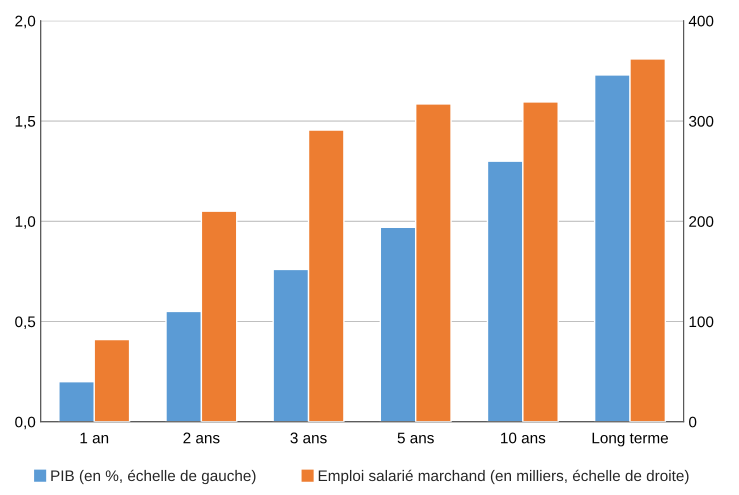 The width and height of the screenshot is (739, 495). What do you see at coordinates (26, 122) in the screenshot?
I see `y-tick-label: 1,5` at bounding box center [26, 122].